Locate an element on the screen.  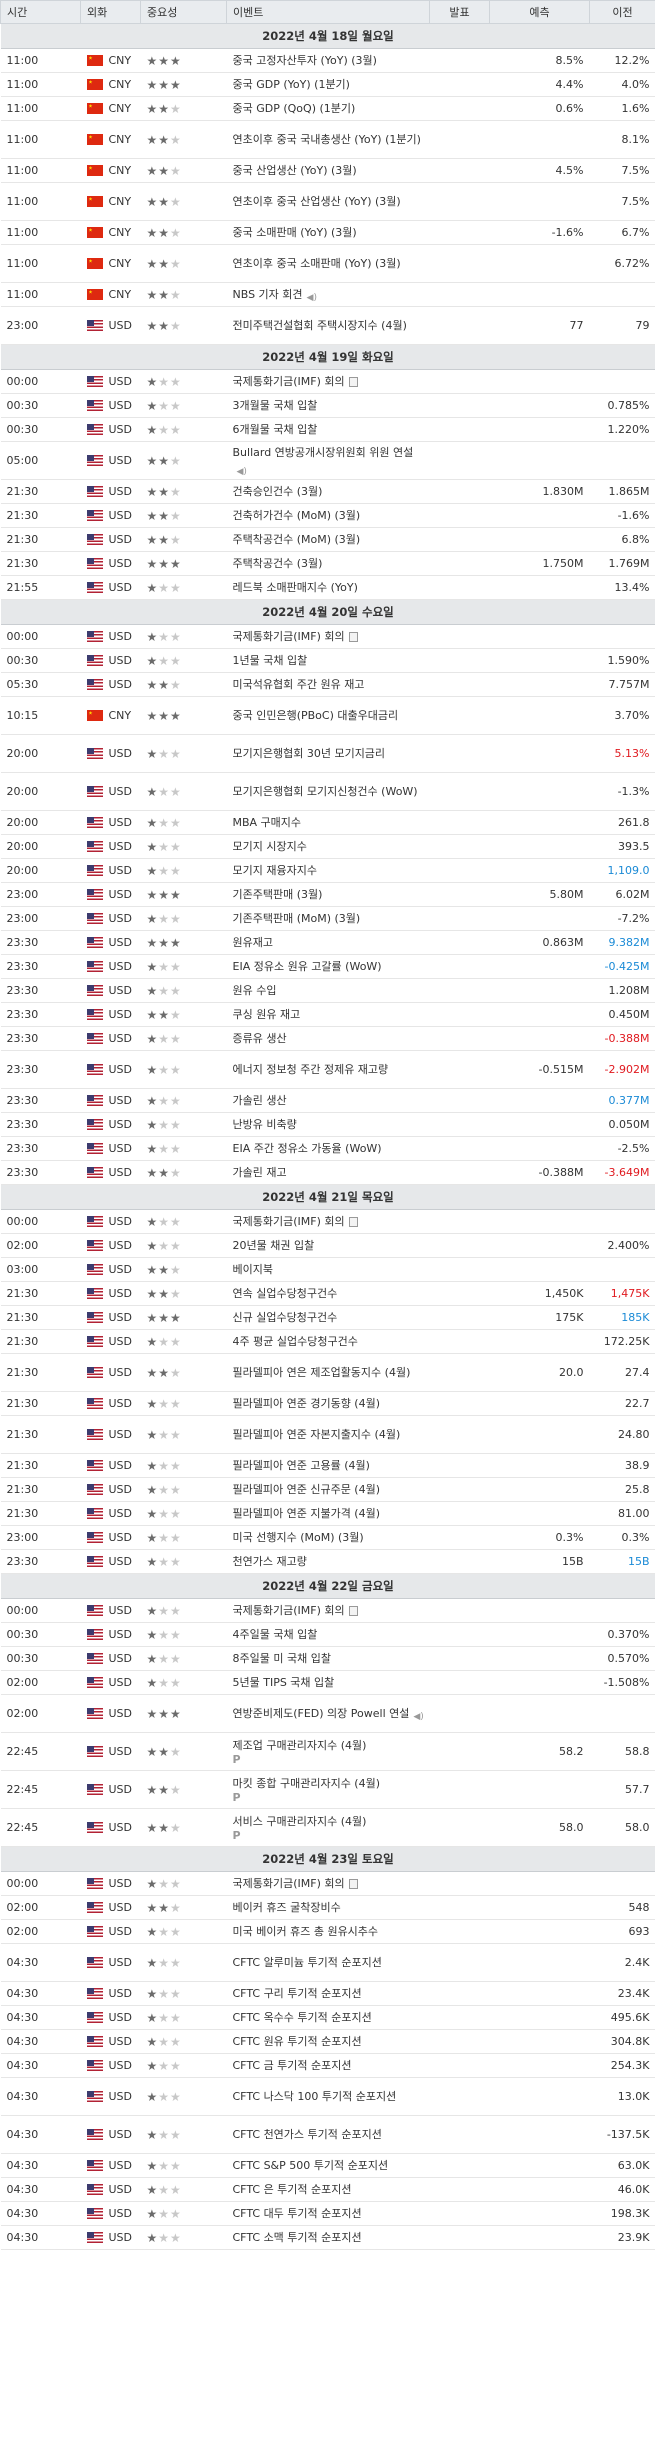
event-name-cell: 8주일물 미 국채 입찰 is located at coordinates (328, 1658).